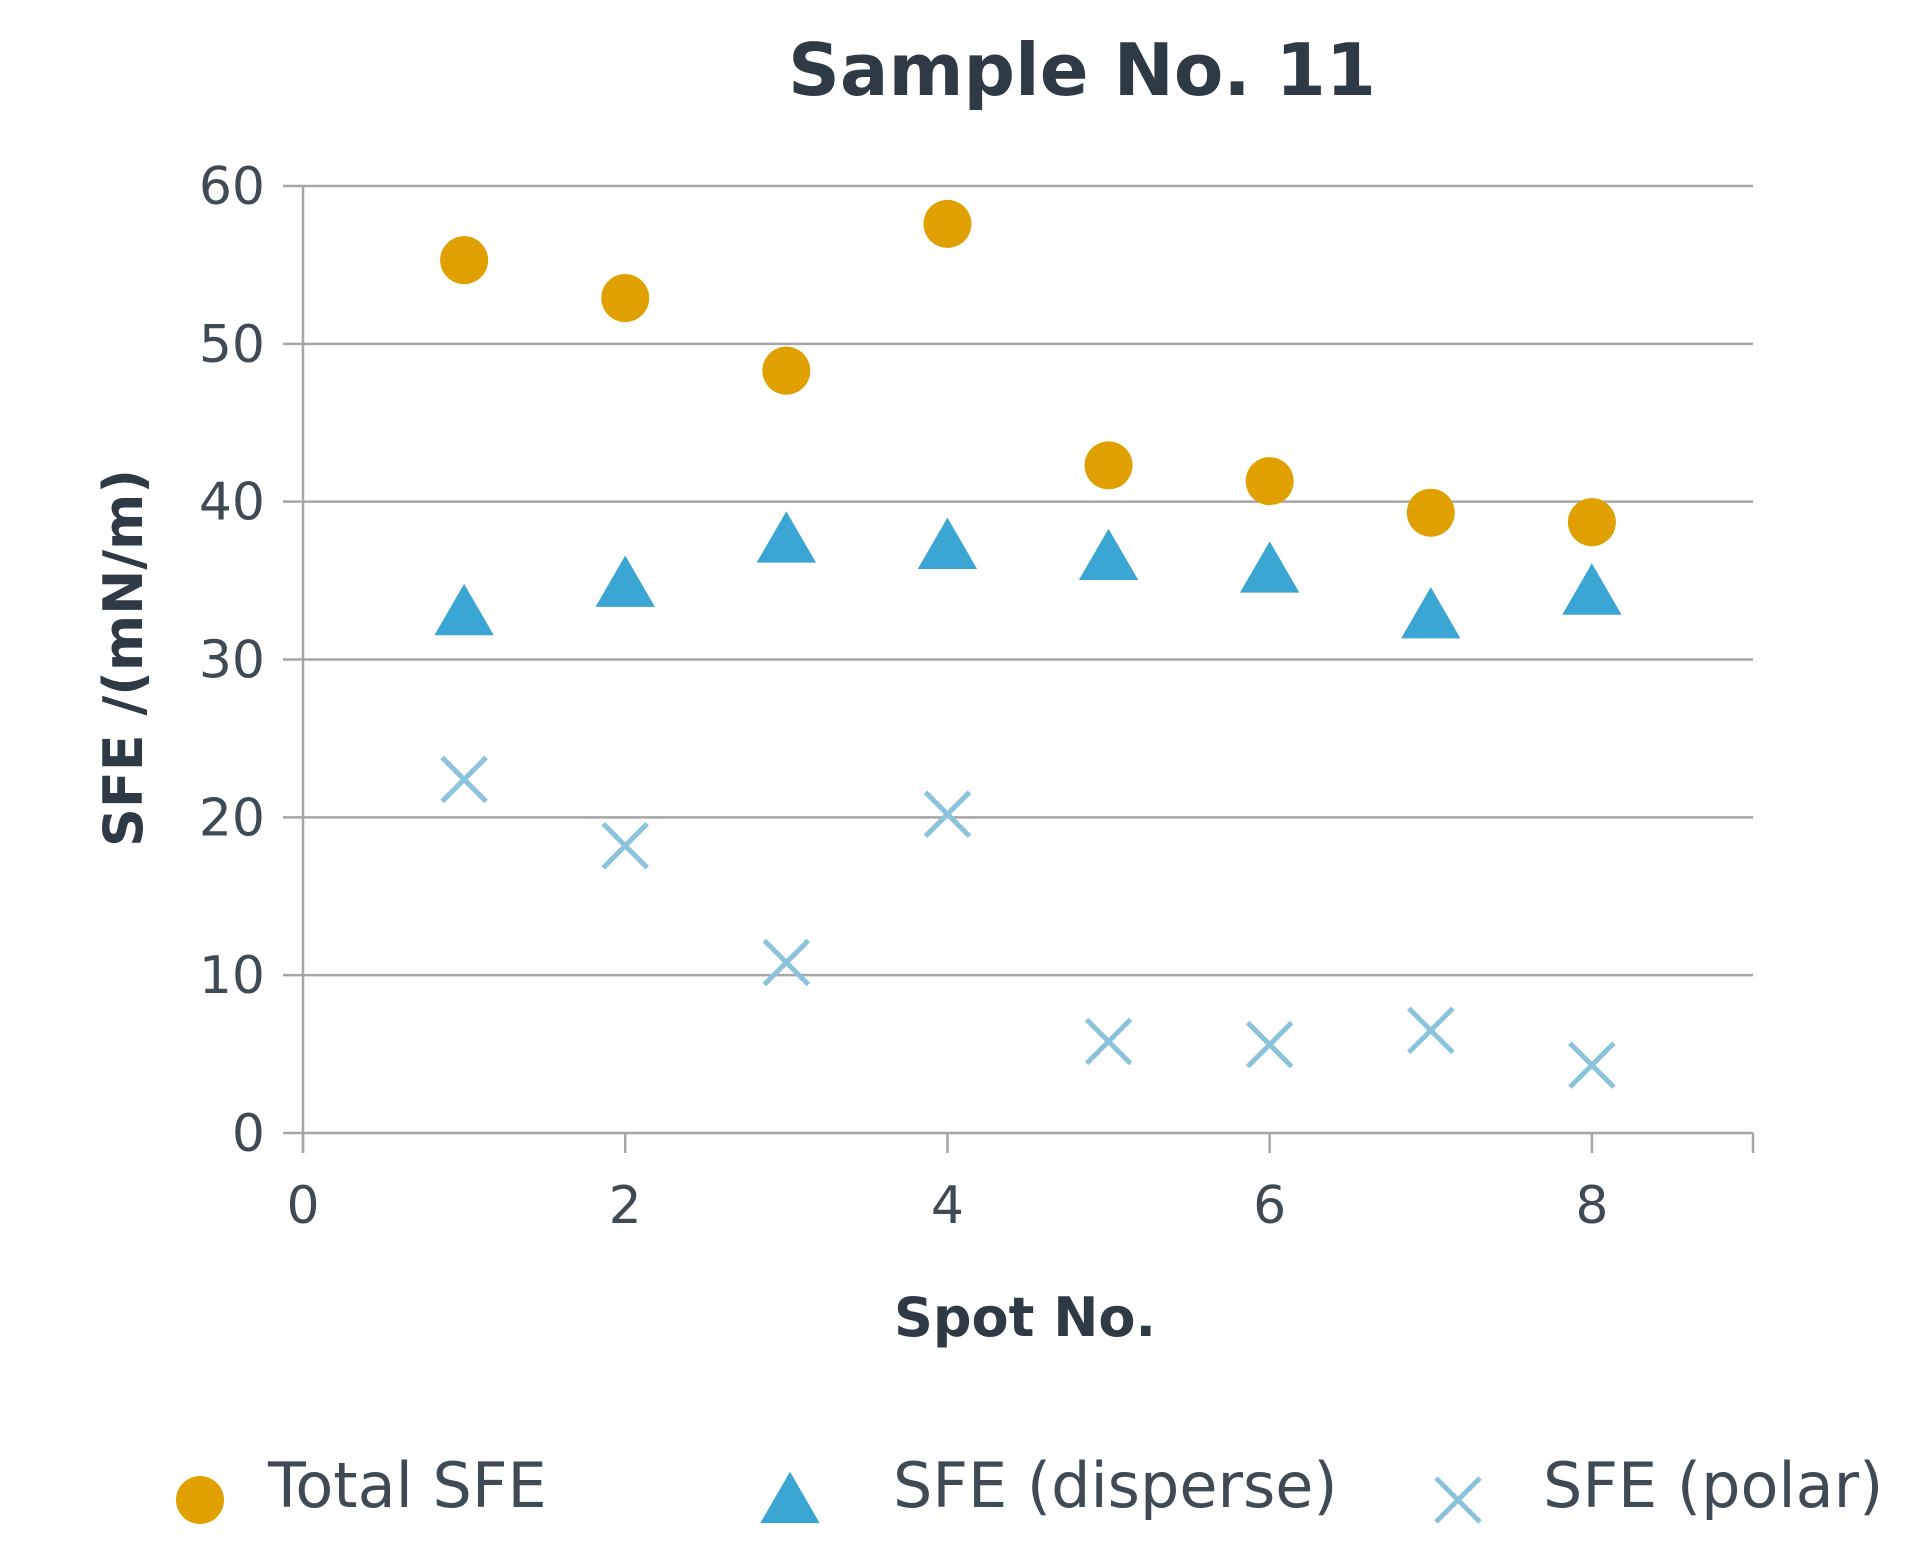 The height and width of the screenshot is (1556, 1920). I want to click on y-tick-label: 40, so click(232, 503).